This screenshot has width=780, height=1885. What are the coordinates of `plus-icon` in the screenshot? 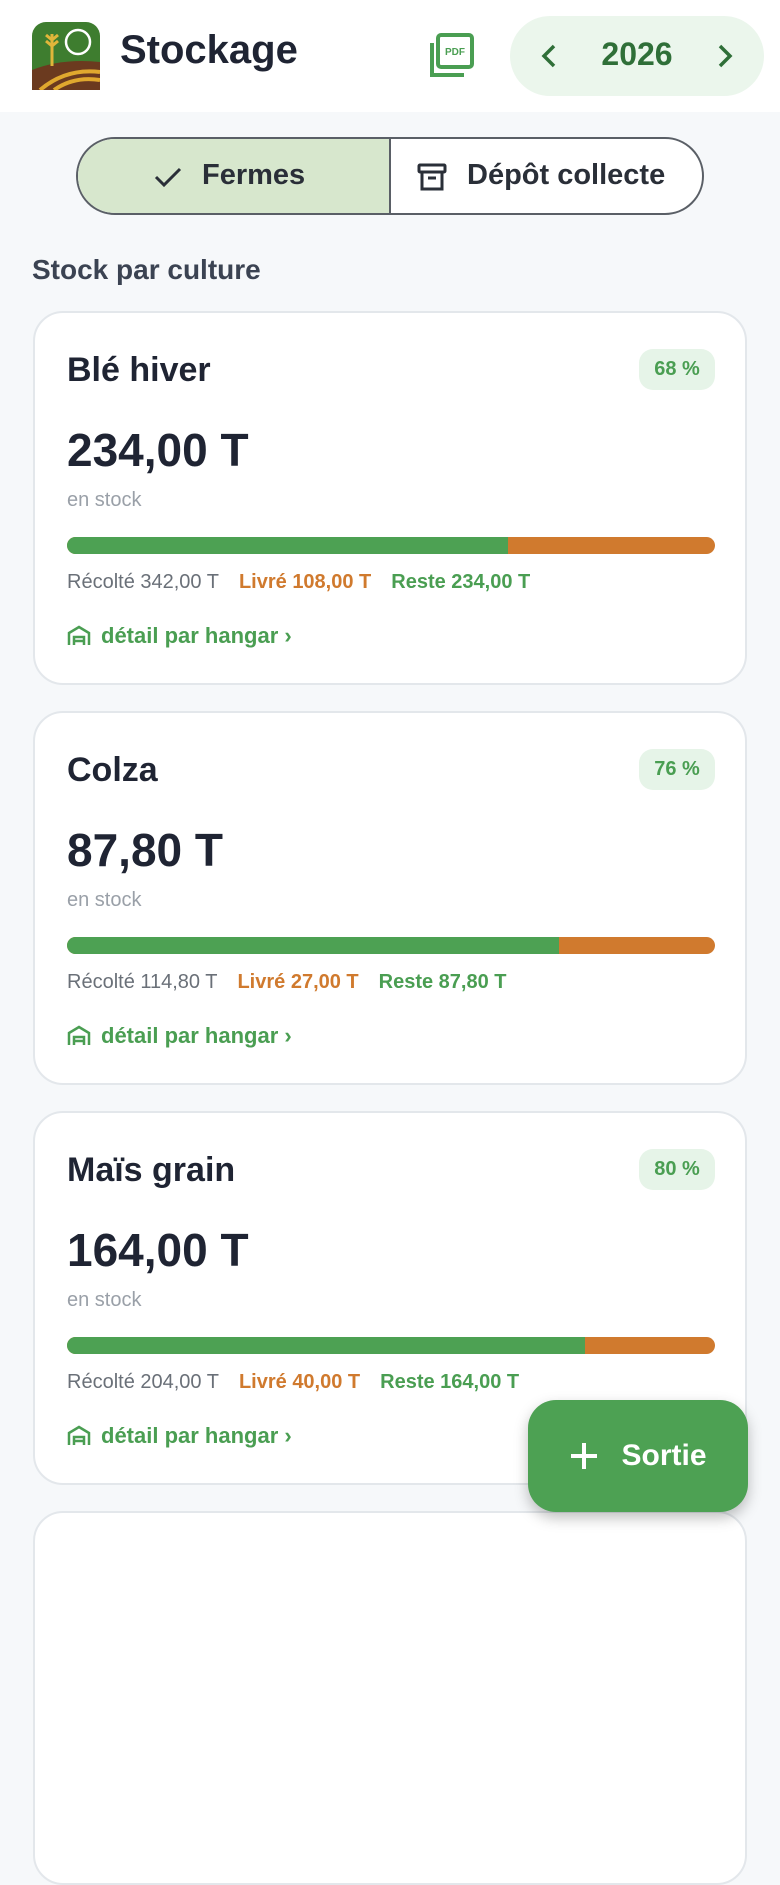 It's located at (584, 1456).